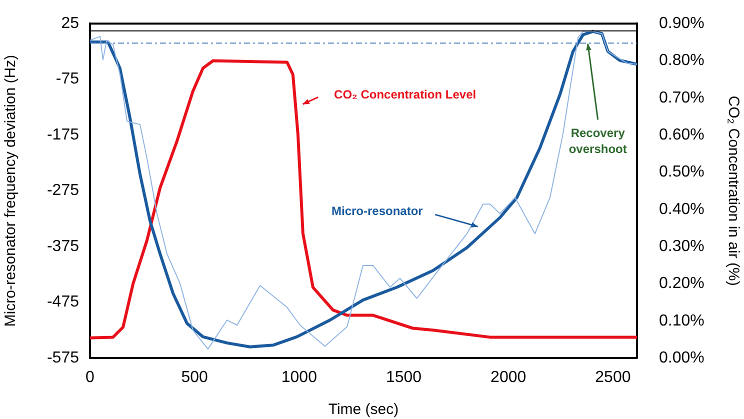  What do you see at coordinates (299, 377) in the screenshot?
I see `x-tick-label: 1000` at bounding box center [299, 377].